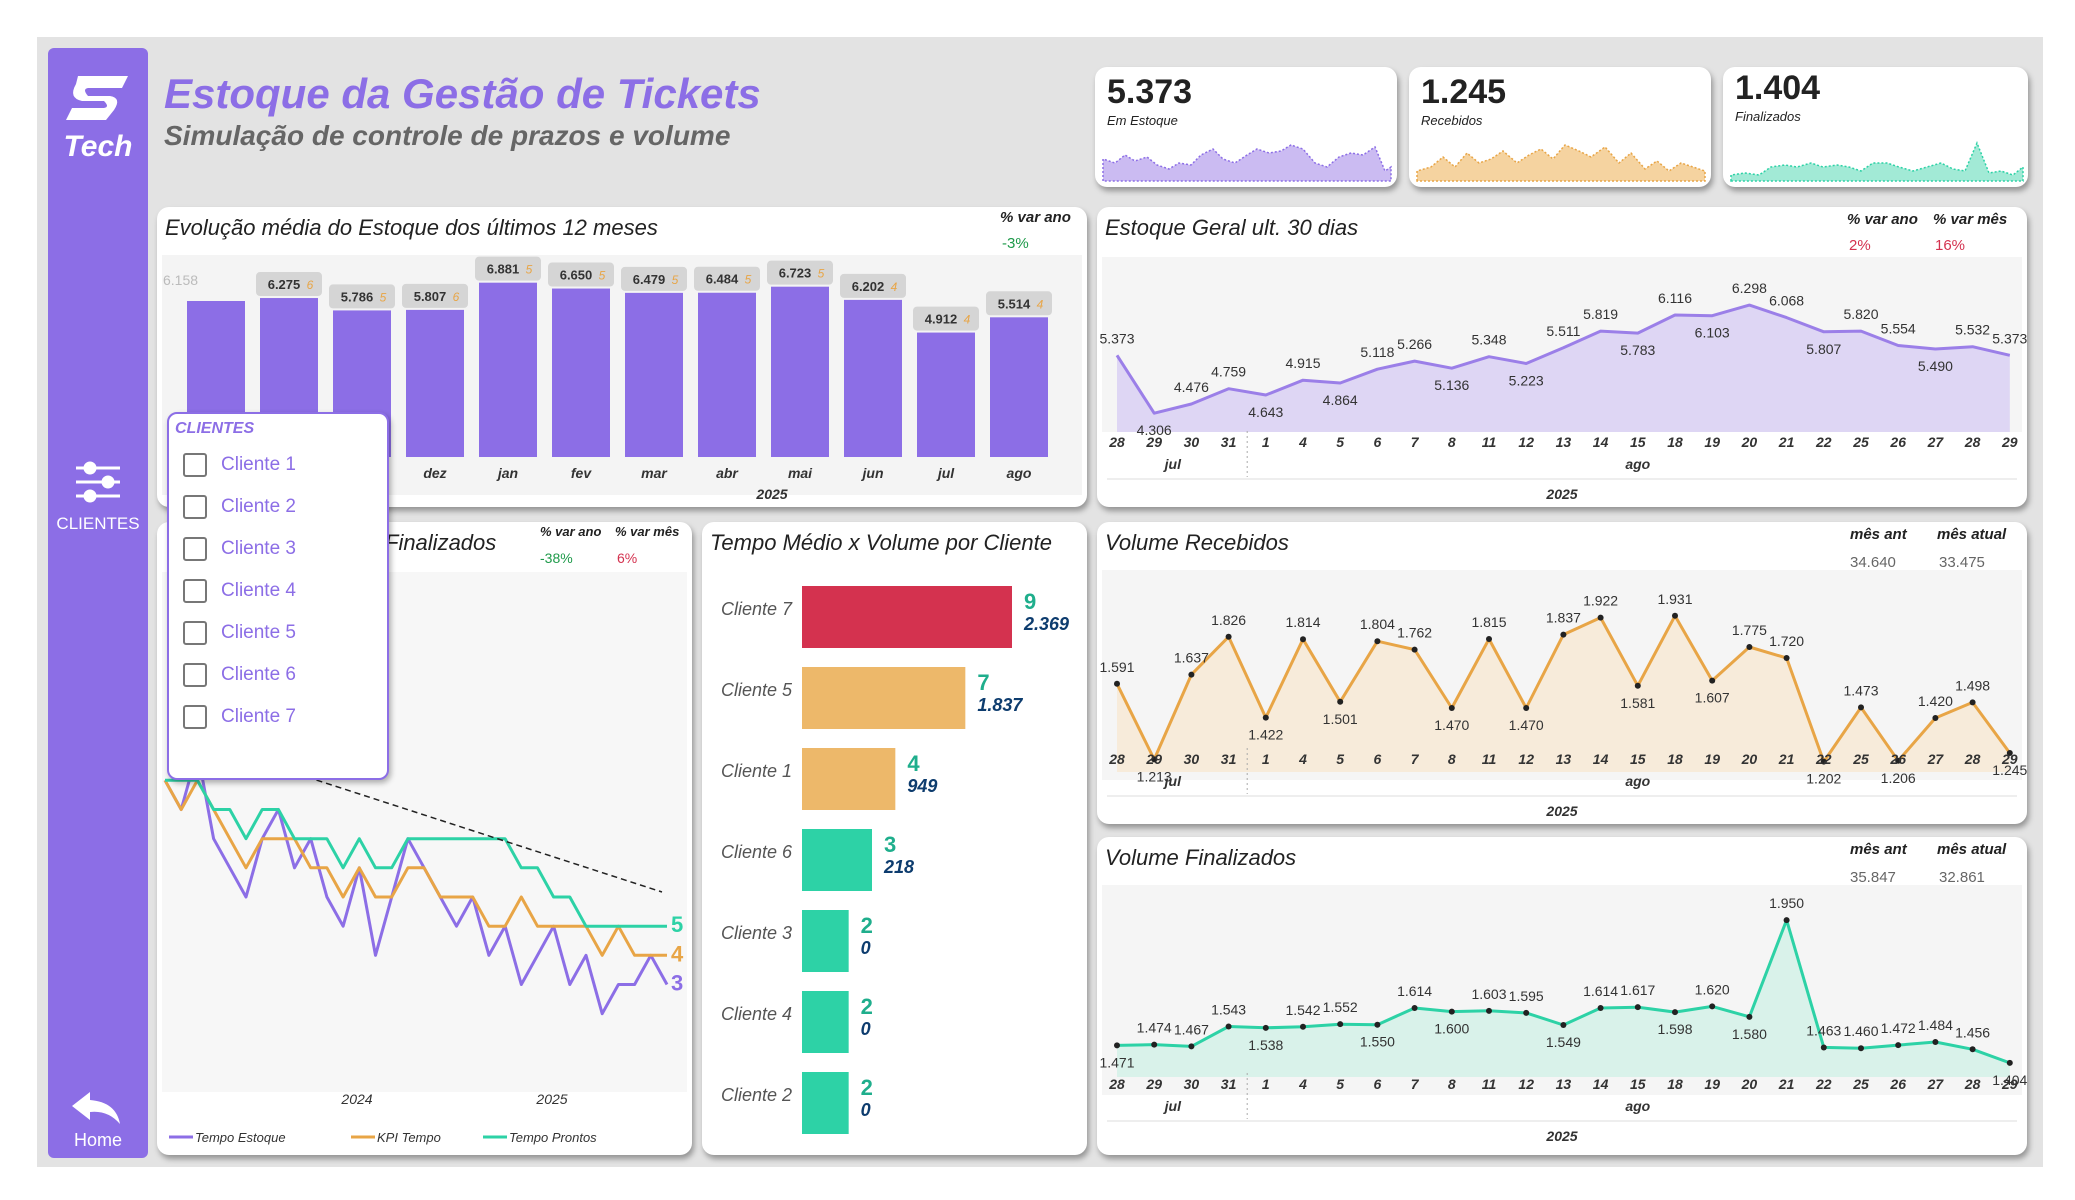  I want to click on x-tick-label: 14, so click(1601, 442).